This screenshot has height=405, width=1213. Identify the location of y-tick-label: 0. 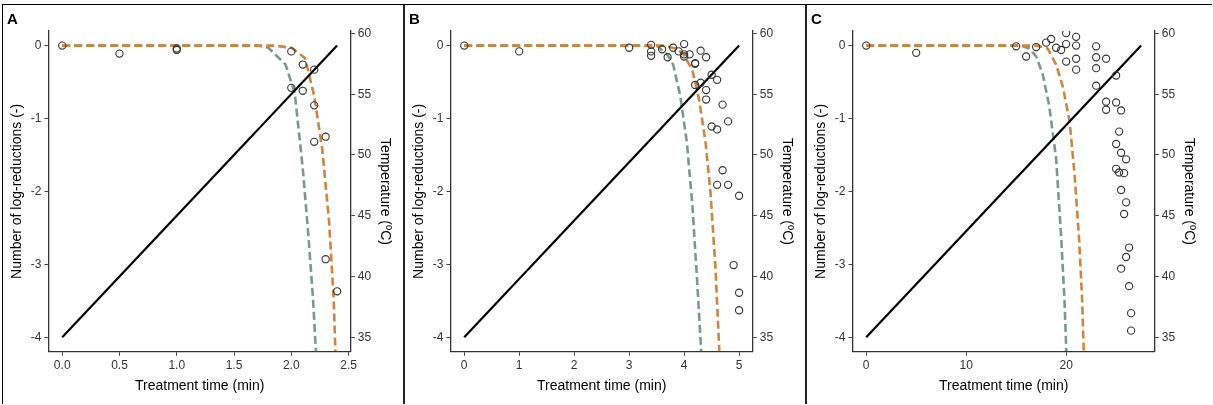
(38, 44).